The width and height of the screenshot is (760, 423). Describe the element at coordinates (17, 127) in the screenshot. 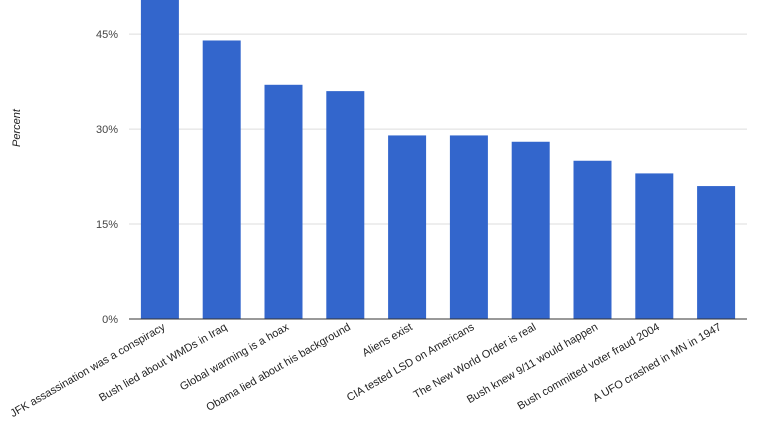

I see `y-axis-label: Percent` at that location.